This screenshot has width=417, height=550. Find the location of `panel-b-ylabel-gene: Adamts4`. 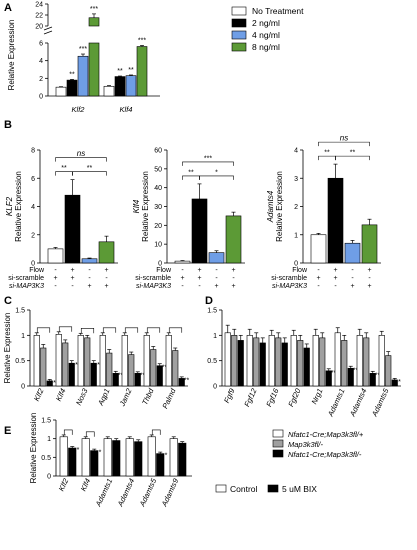

panel-b-ylabel-gene: Adamts4 is located at coordinates (270, 206).